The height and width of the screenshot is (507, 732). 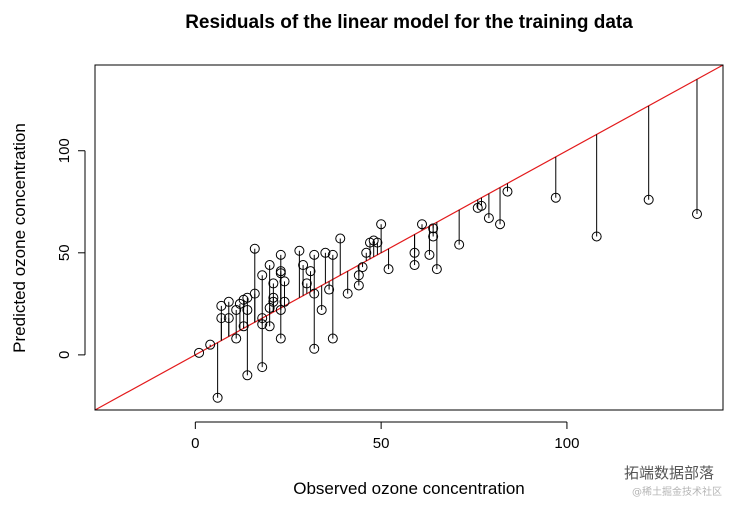 I want to click on y-tick-label: 100, so click(x=64, y=150).